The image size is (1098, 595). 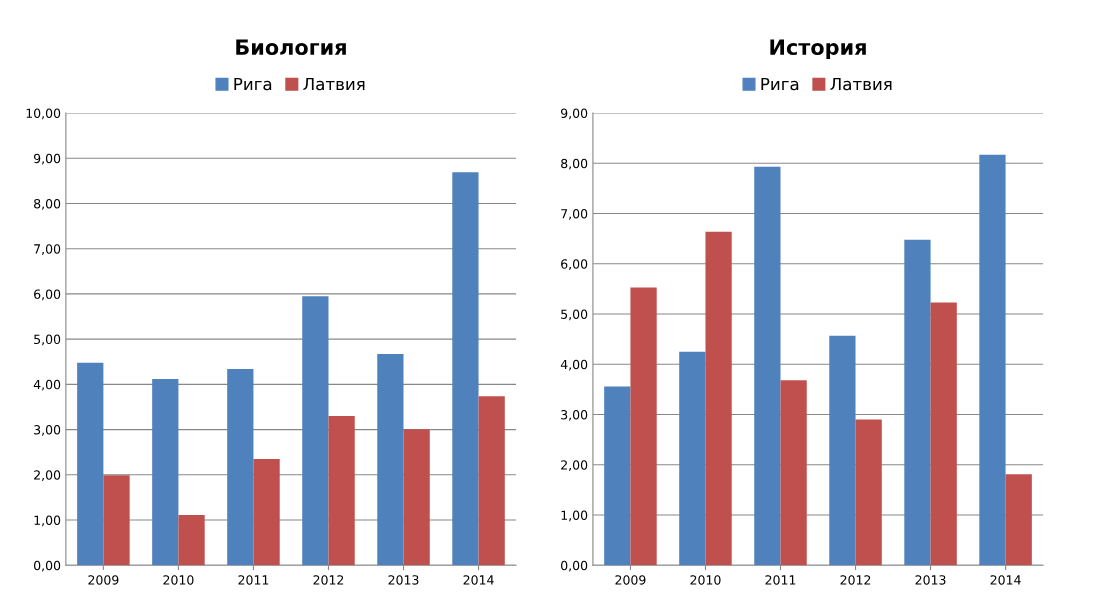 What do you see at coordinates (818, 49) in the screenshot?
I see `chart-title: История` at bounding box center [818, 49].